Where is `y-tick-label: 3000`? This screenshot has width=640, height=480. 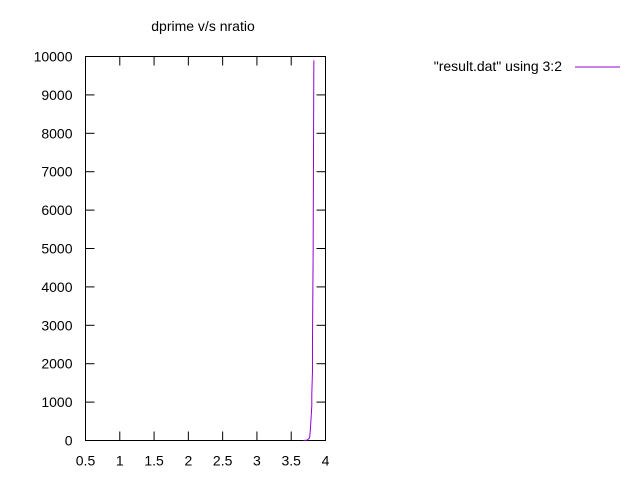 y-tick-label: 3000 is located at coordinates (56, 325).